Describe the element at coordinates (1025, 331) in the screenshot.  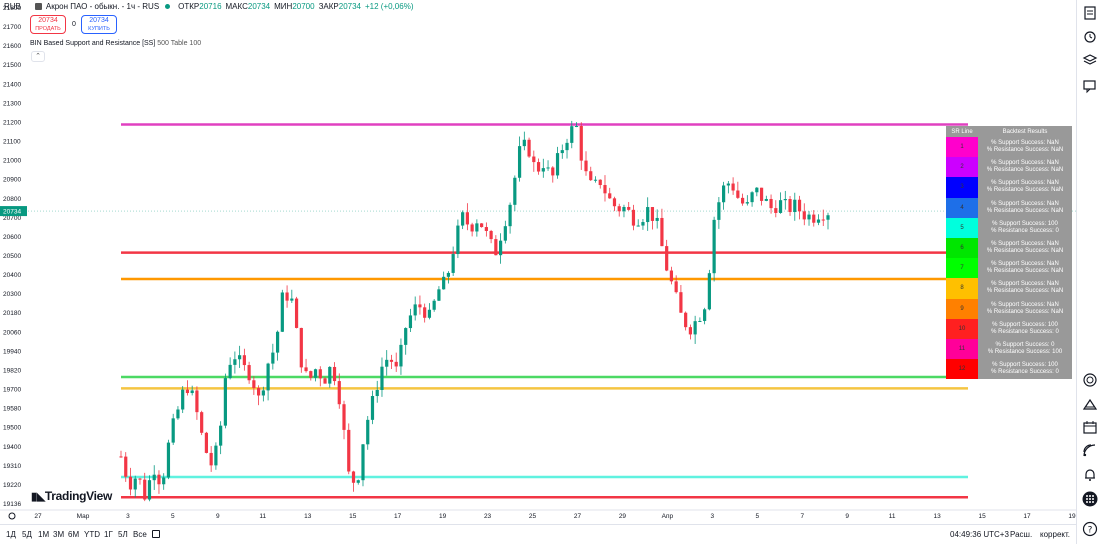
I see `resistance-success: % Resistance Success: 0` at that location.